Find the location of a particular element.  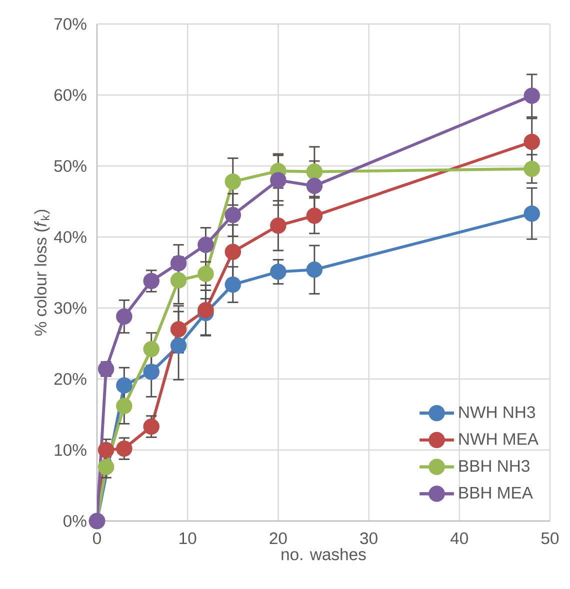

y-tick-label: 0% is located at coordinates (75, 521).